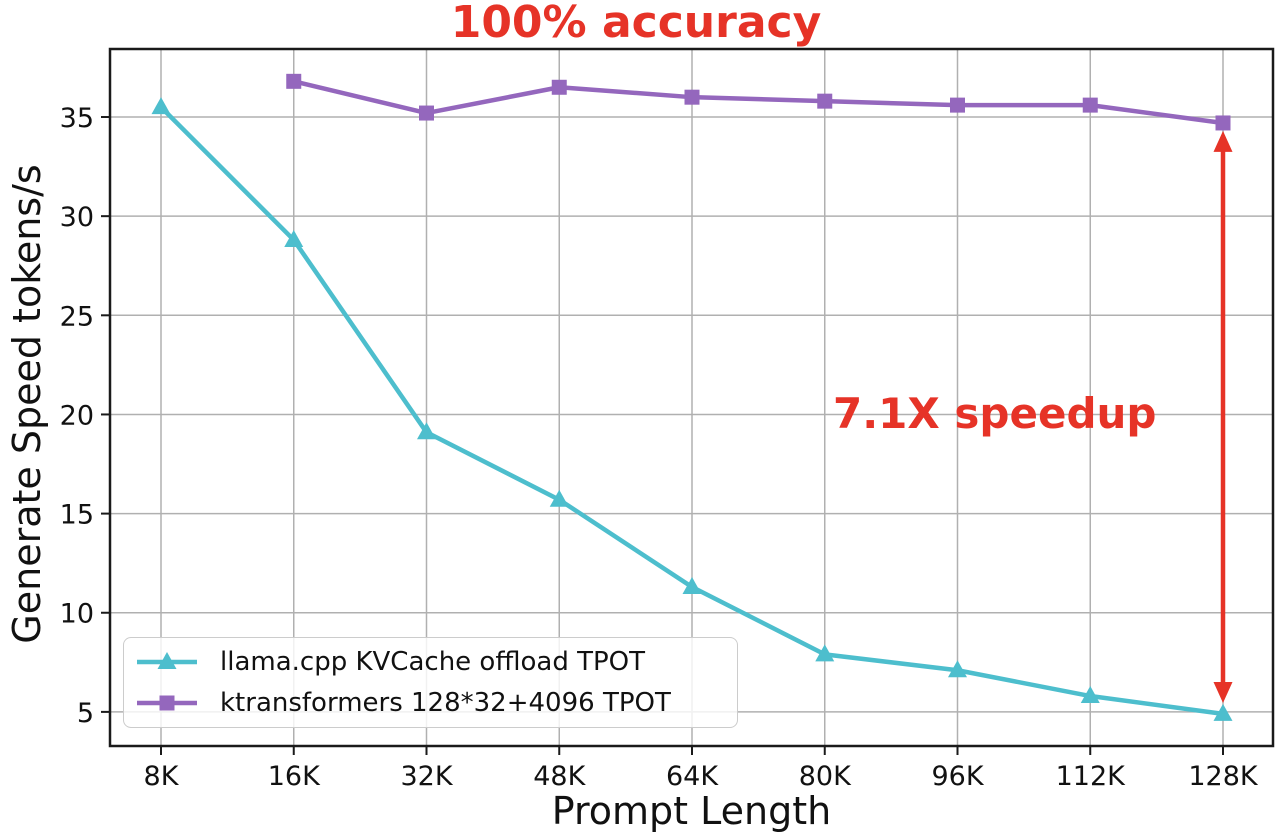 The height and width of the screenshot is (837, 1280). I want to click on speedup-arrow-head-down, so click(1223, 692).